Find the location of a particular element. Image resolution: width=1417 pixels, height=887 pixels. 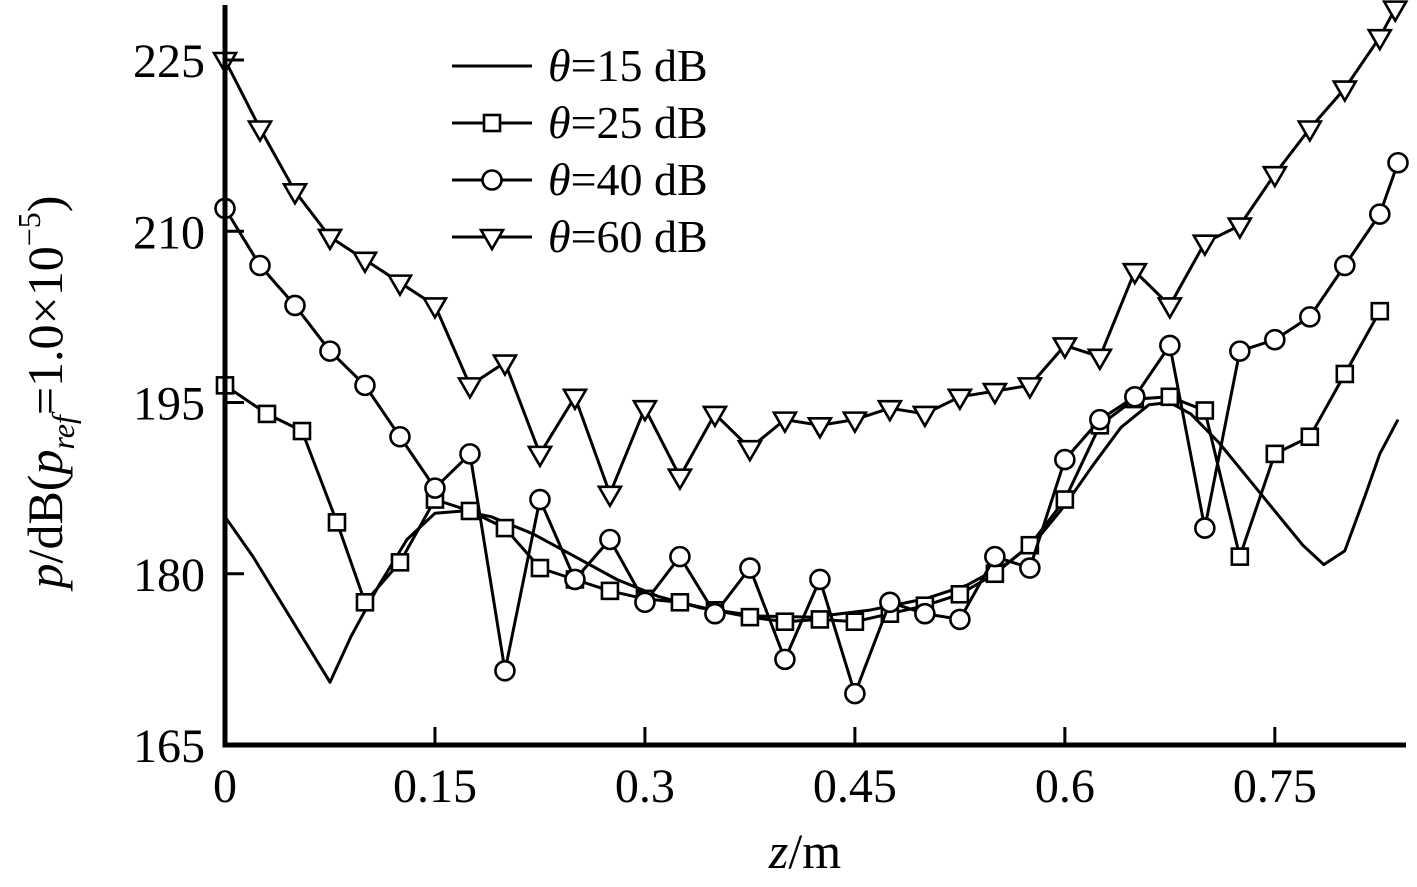

y-axis-label-mid: /dB( is located at coordinates (45, 519).